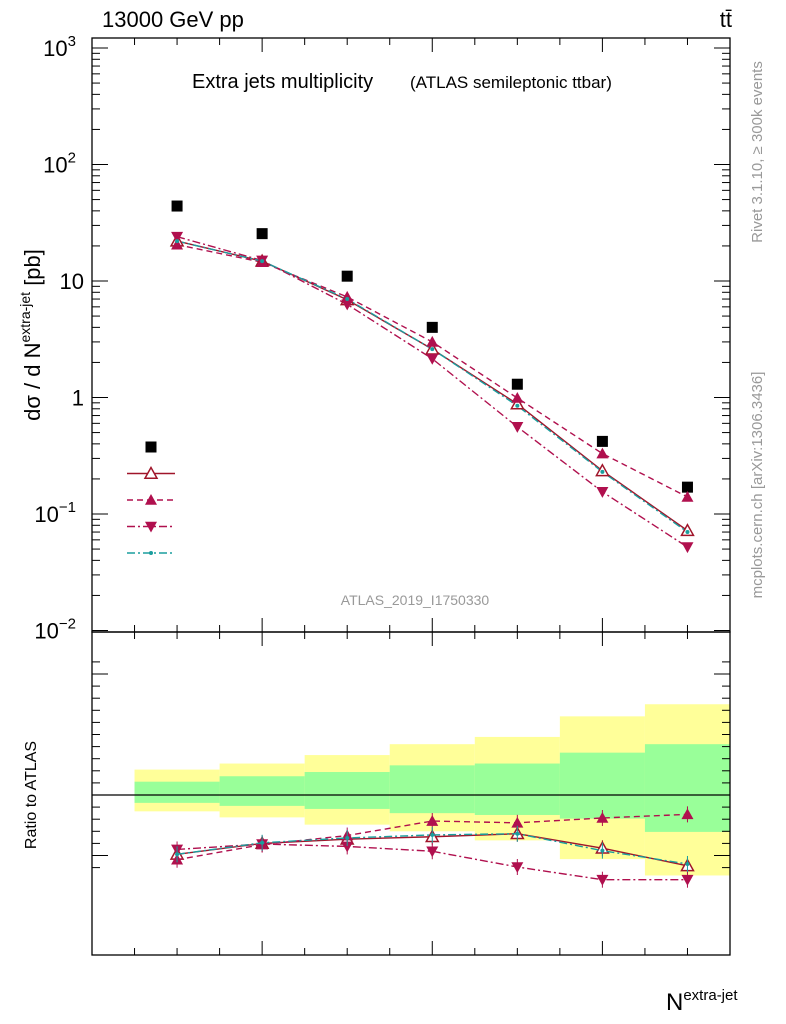  I want to click on y-axis-label-ratio: Ratio to ATLAS, so click(31, 795).